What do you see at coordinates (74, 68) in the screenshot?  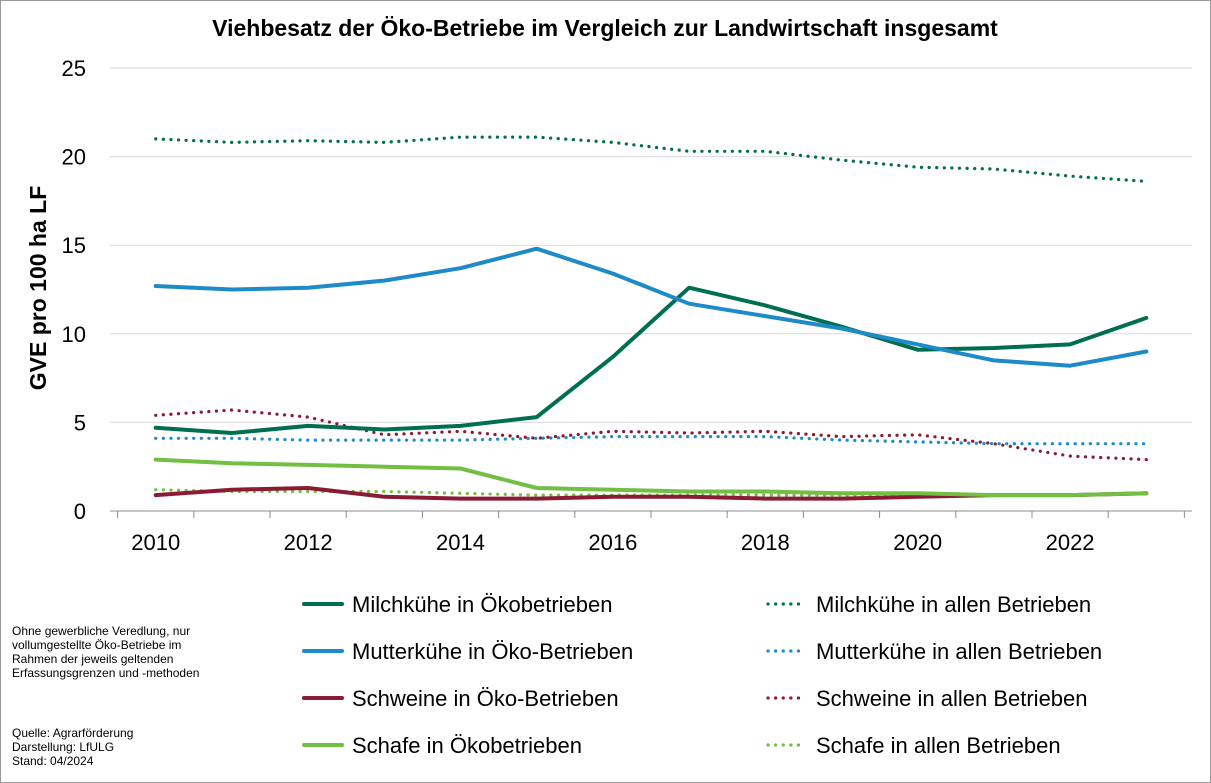 I see `y-tick-label: 25` at bounding box center [74, 68].